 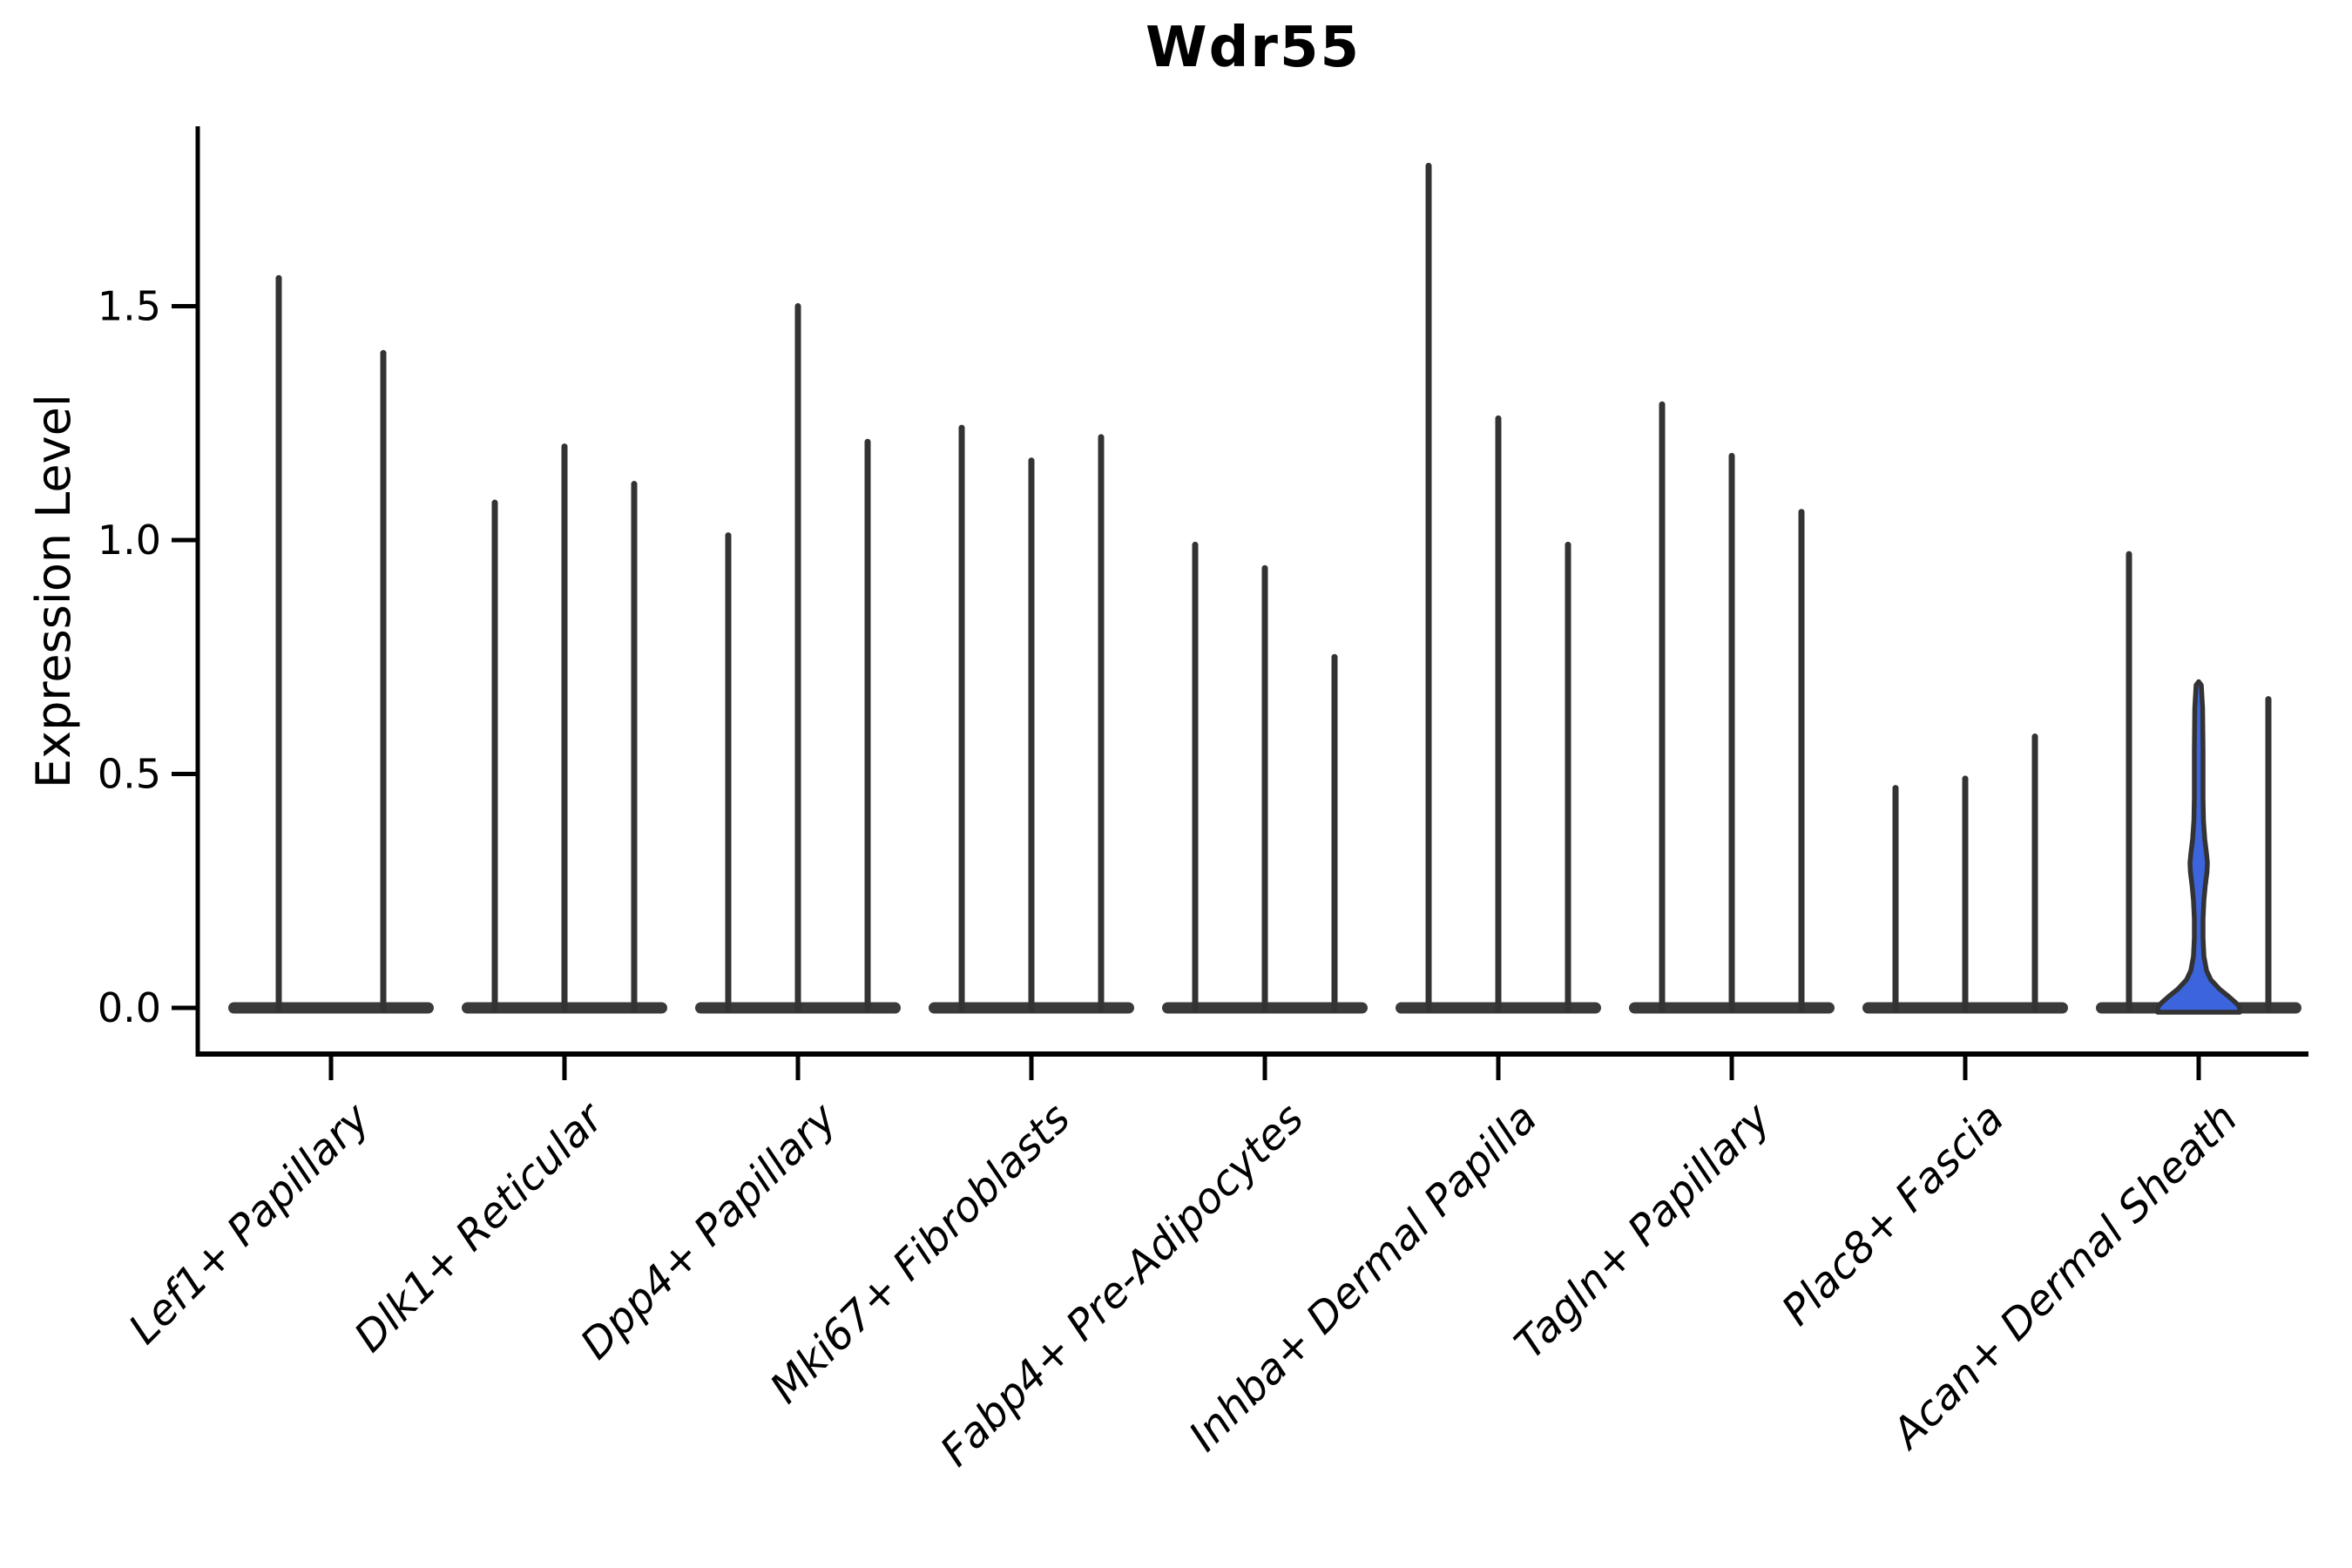 I want to click on chart-title: Wdr55, so click(x=1253, y=48).